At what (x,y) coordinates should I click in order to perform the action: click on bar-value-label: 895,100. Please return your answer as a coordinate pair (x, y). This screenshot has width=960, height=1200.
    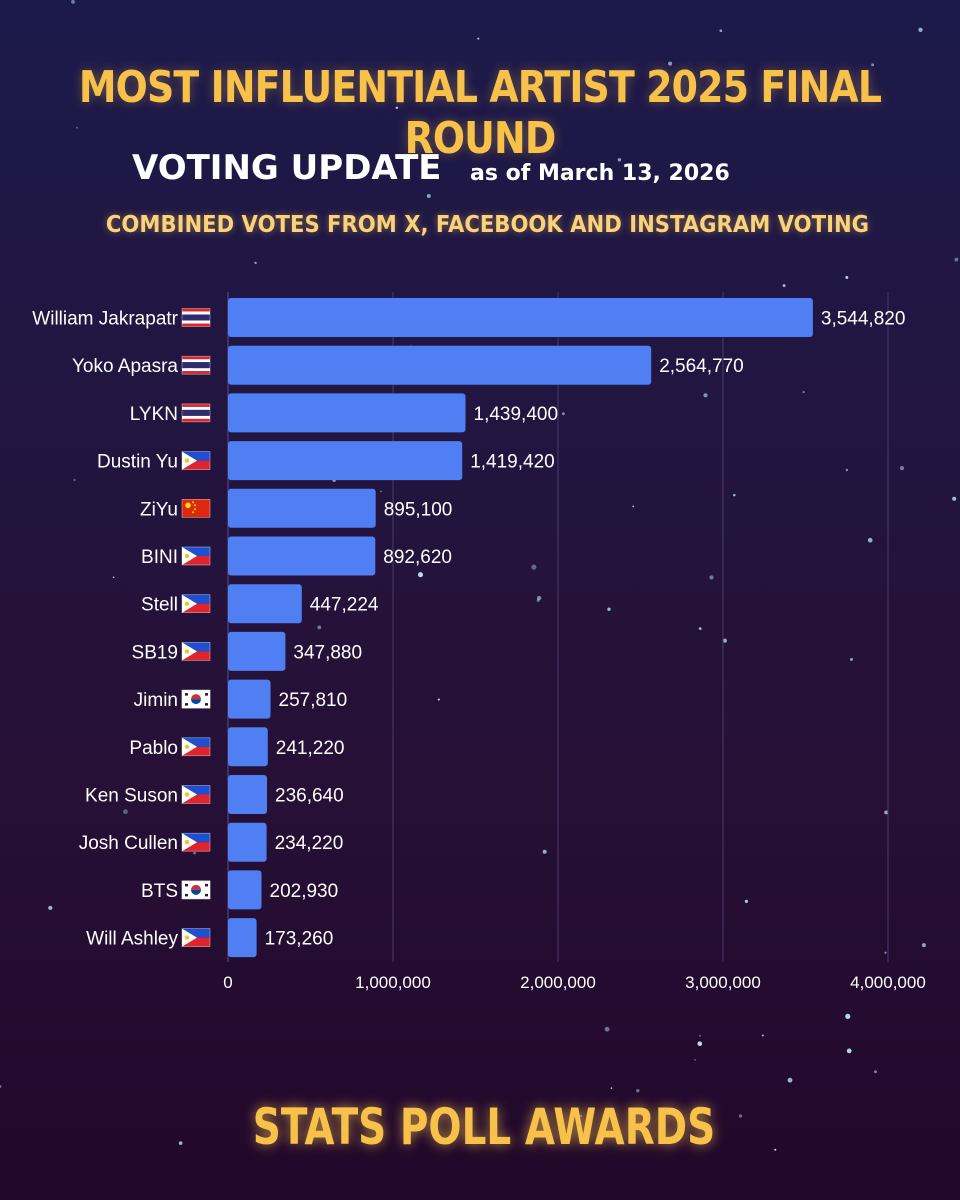
    Looking at the image, I should click on (418, 509).